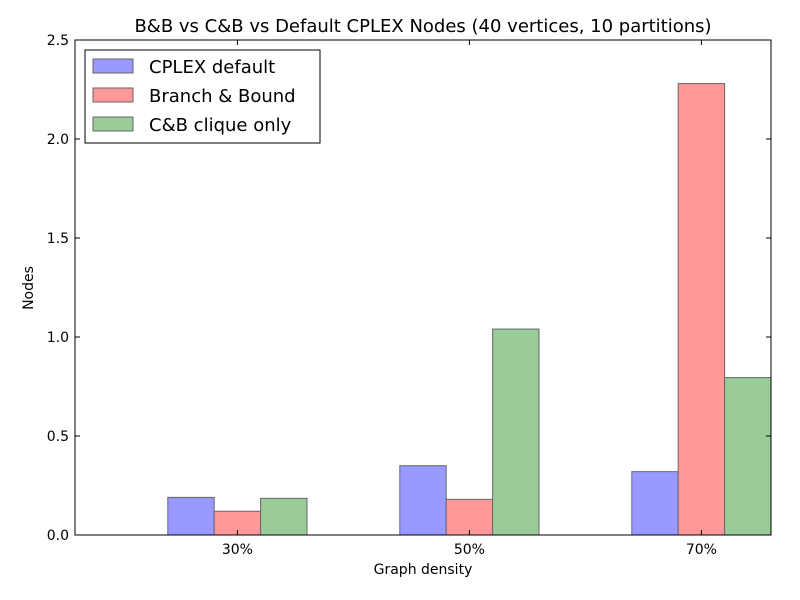  Describe the element at coordinates (58, 437) in the screenshot. I see `y-tick-label: 0.5` at that location.